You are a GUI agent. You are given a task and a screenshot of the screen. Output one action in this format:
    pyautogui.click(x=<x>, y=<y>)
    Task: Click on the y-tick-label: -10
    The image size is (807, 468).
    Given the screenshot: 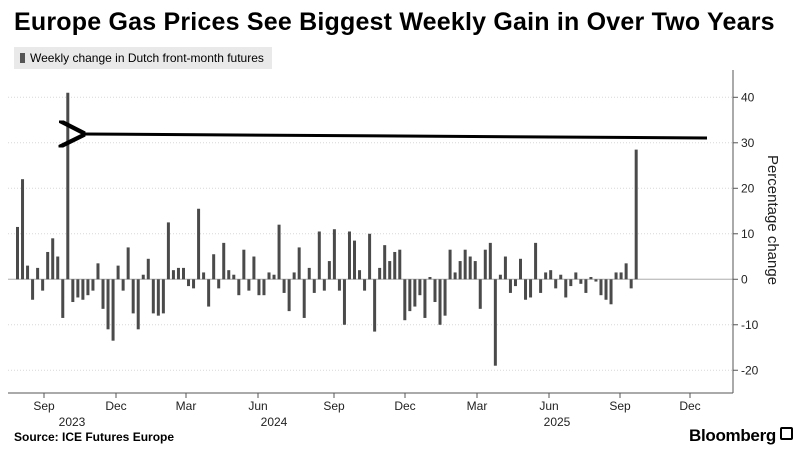 What is the action you would take?
    pyautogui.click(x=750, y=325)
    